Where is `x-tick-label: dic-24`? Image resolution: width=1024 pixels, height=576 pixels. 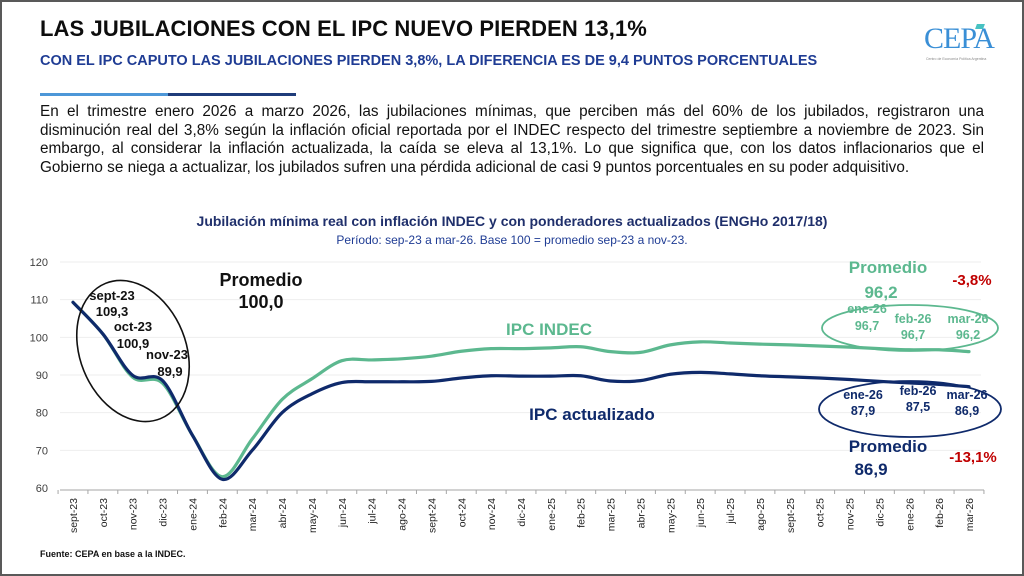
x-tick-label: dic-24 is located at coordinates (522, 512).